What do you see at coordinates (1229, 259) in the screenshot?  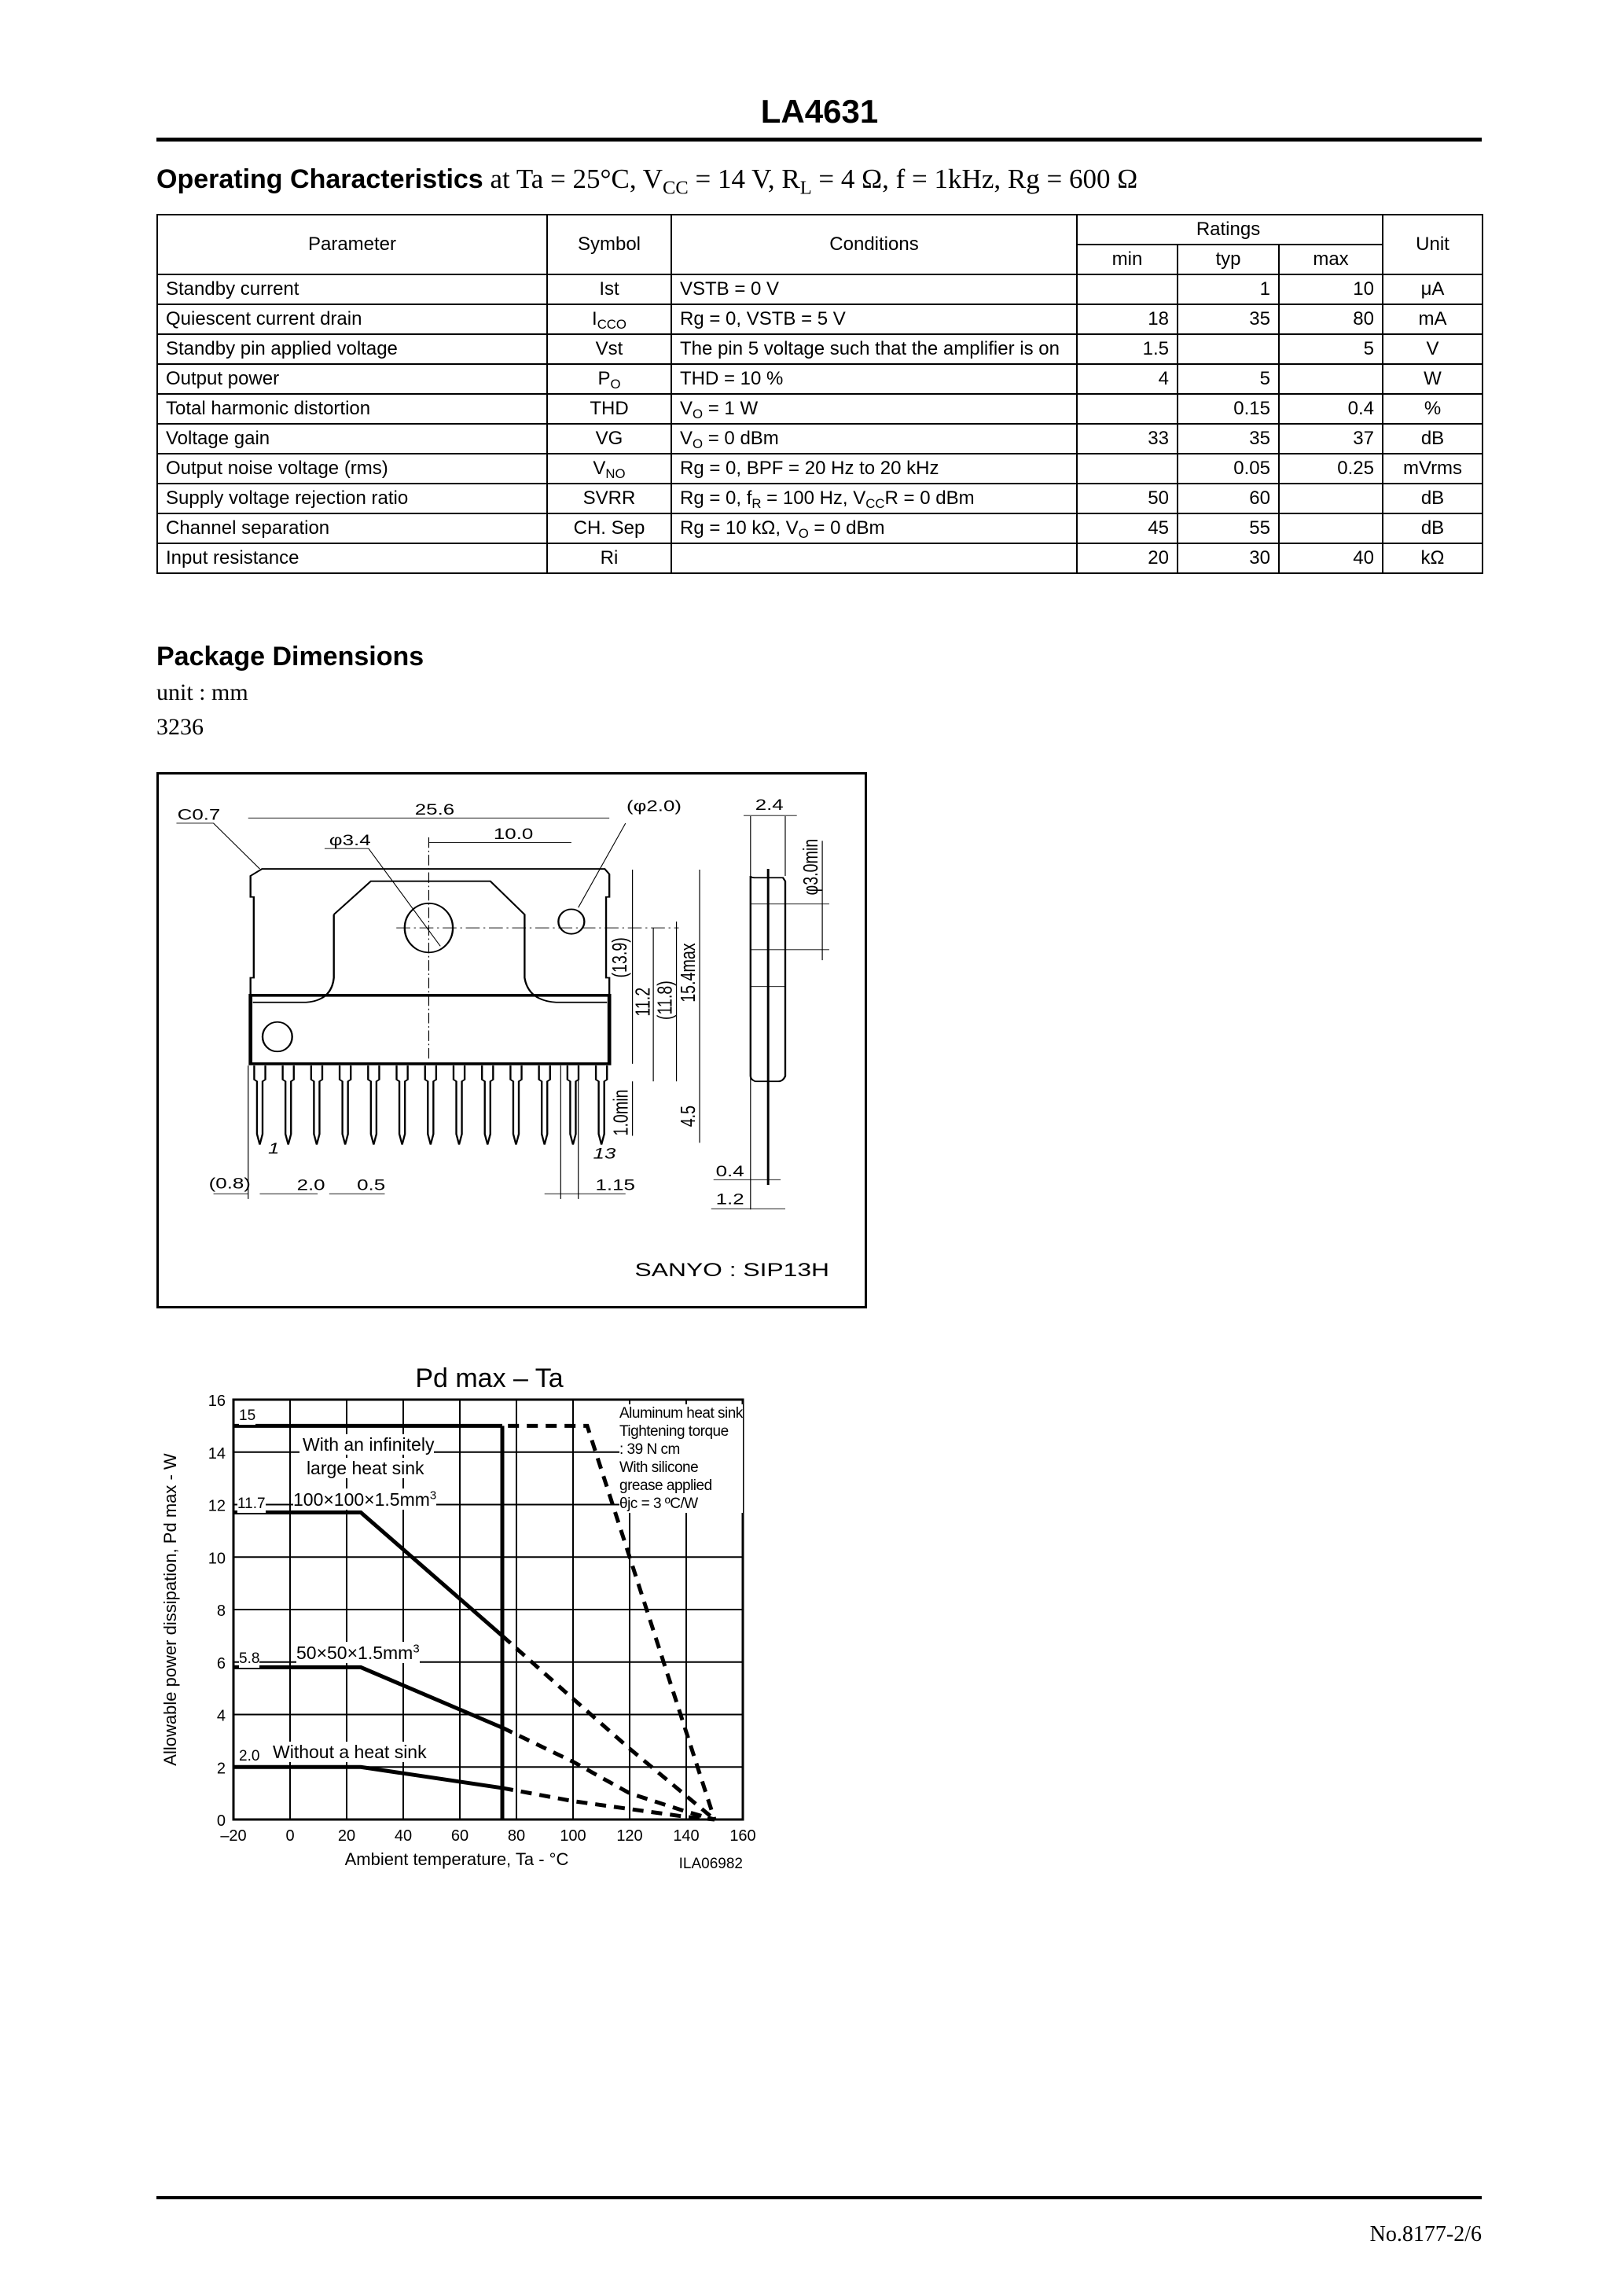 I see `col-typ: typ` at bounding box center [1229, 259].